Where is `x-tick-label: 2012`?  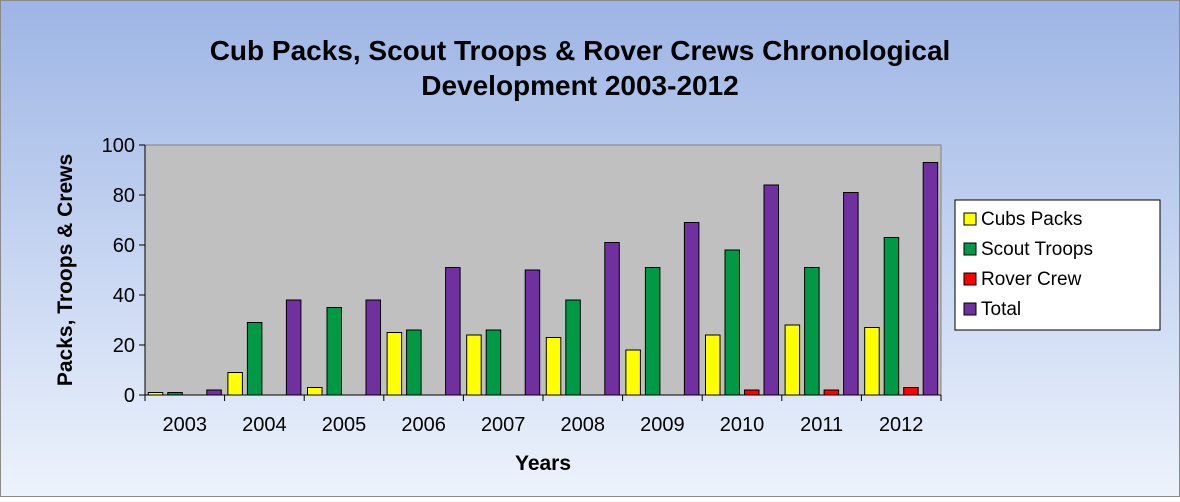 x-tick-label: 2012 is located at coordinates (901, 425).